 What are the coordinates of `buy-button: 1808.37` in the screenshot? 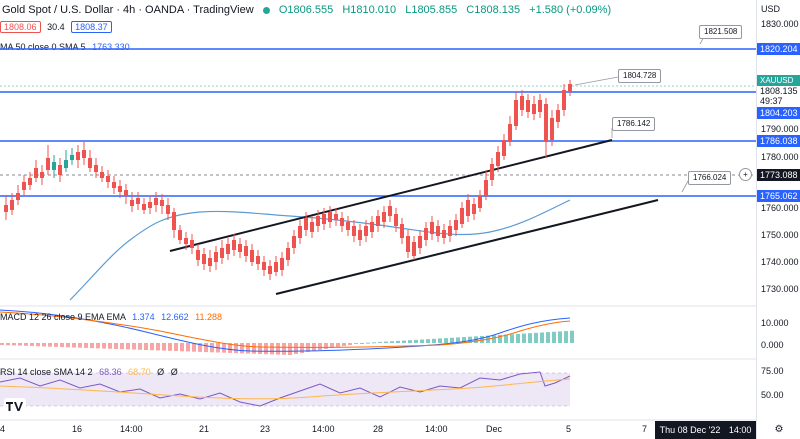 It's located at (91, 27).